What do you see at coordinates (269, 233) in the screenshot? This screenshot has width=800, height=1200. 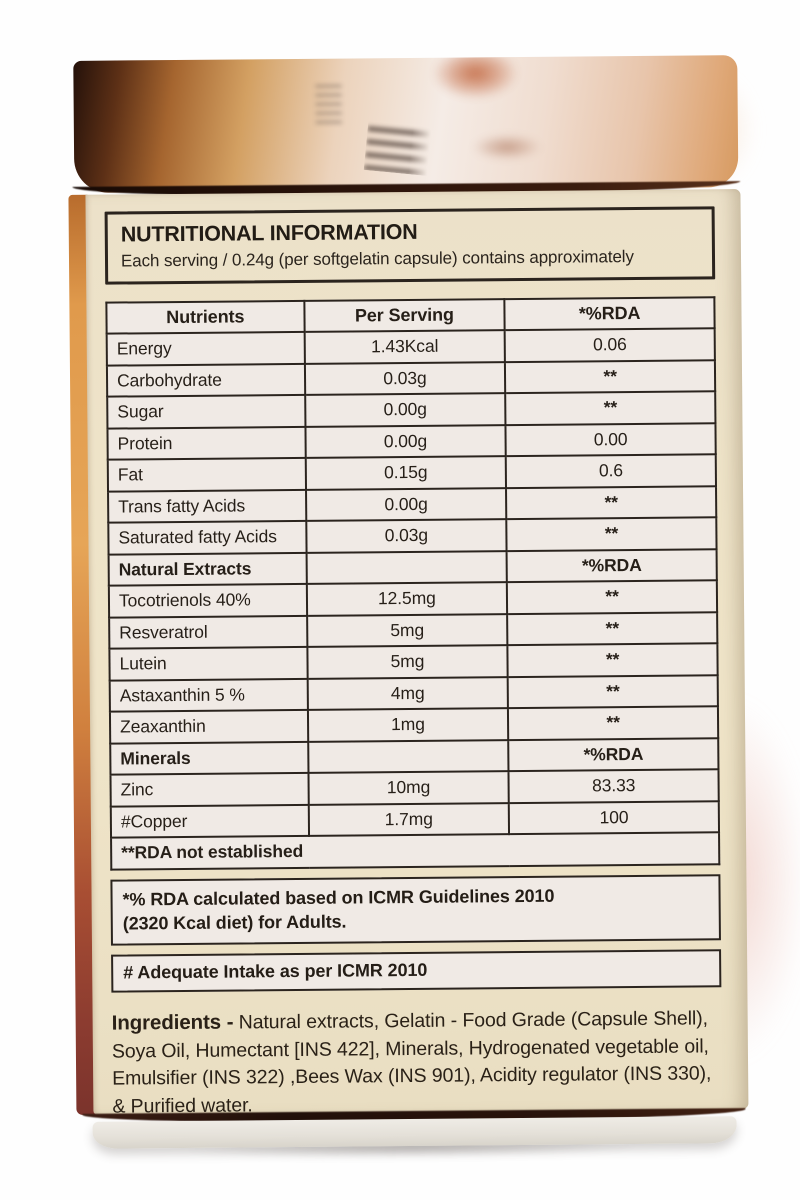 I see `nutrition-title: NUTRITIONAL INFORMATION` at bounding box center [269, 233].